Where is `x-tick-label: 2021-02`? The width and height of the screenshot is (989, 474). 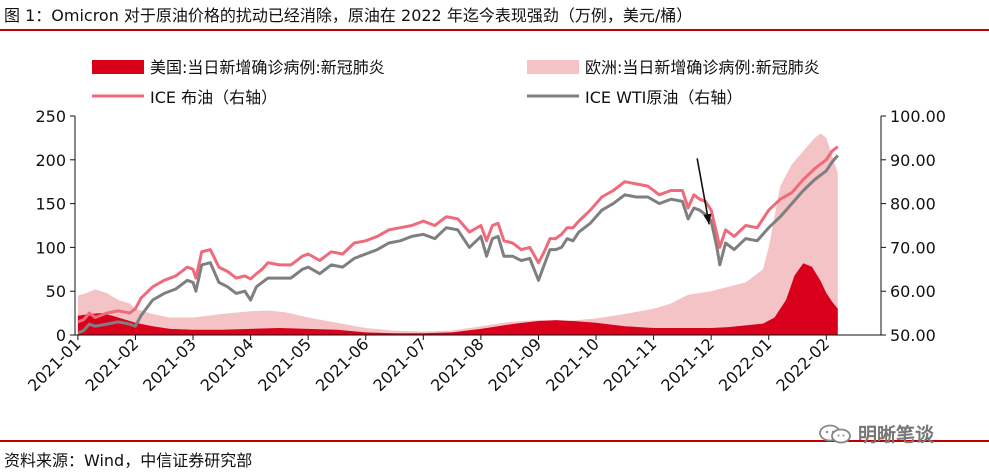 x-tick-label: 2021-02 is located at coordinates (112, 364).